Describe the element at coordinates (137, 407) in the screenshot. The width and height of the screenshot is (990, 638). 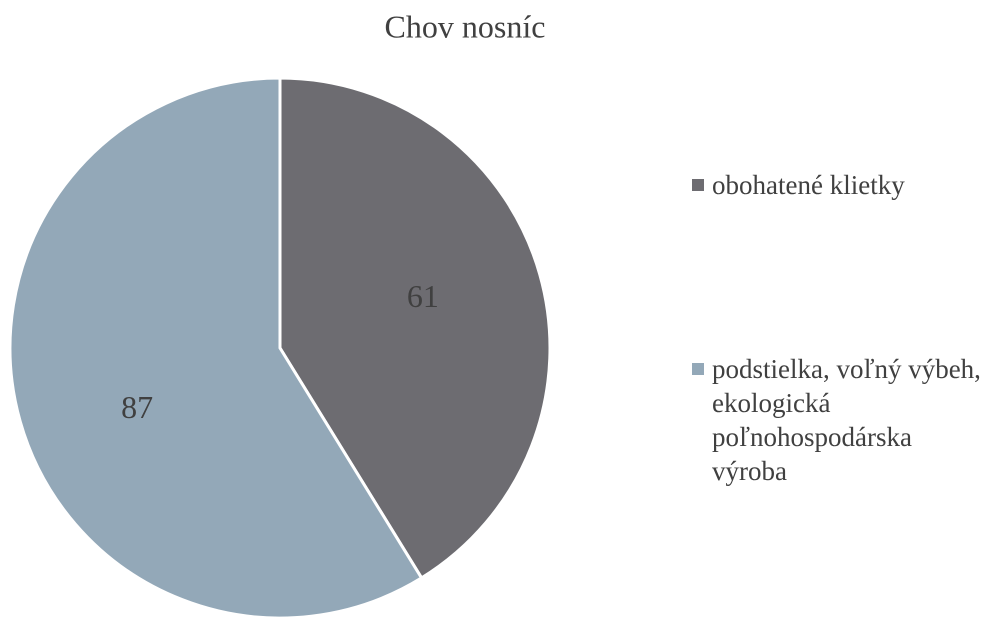
I see `data-label: 87` at that location.